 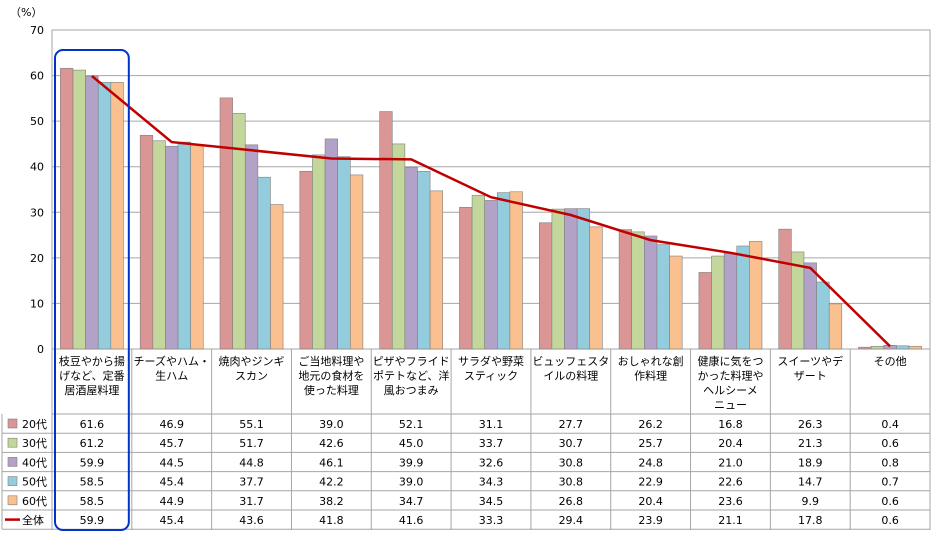 What do you see at coordinates (491, 275) in the screenshot?
I see `bar-40代-5` at bounding box center [491, 275].